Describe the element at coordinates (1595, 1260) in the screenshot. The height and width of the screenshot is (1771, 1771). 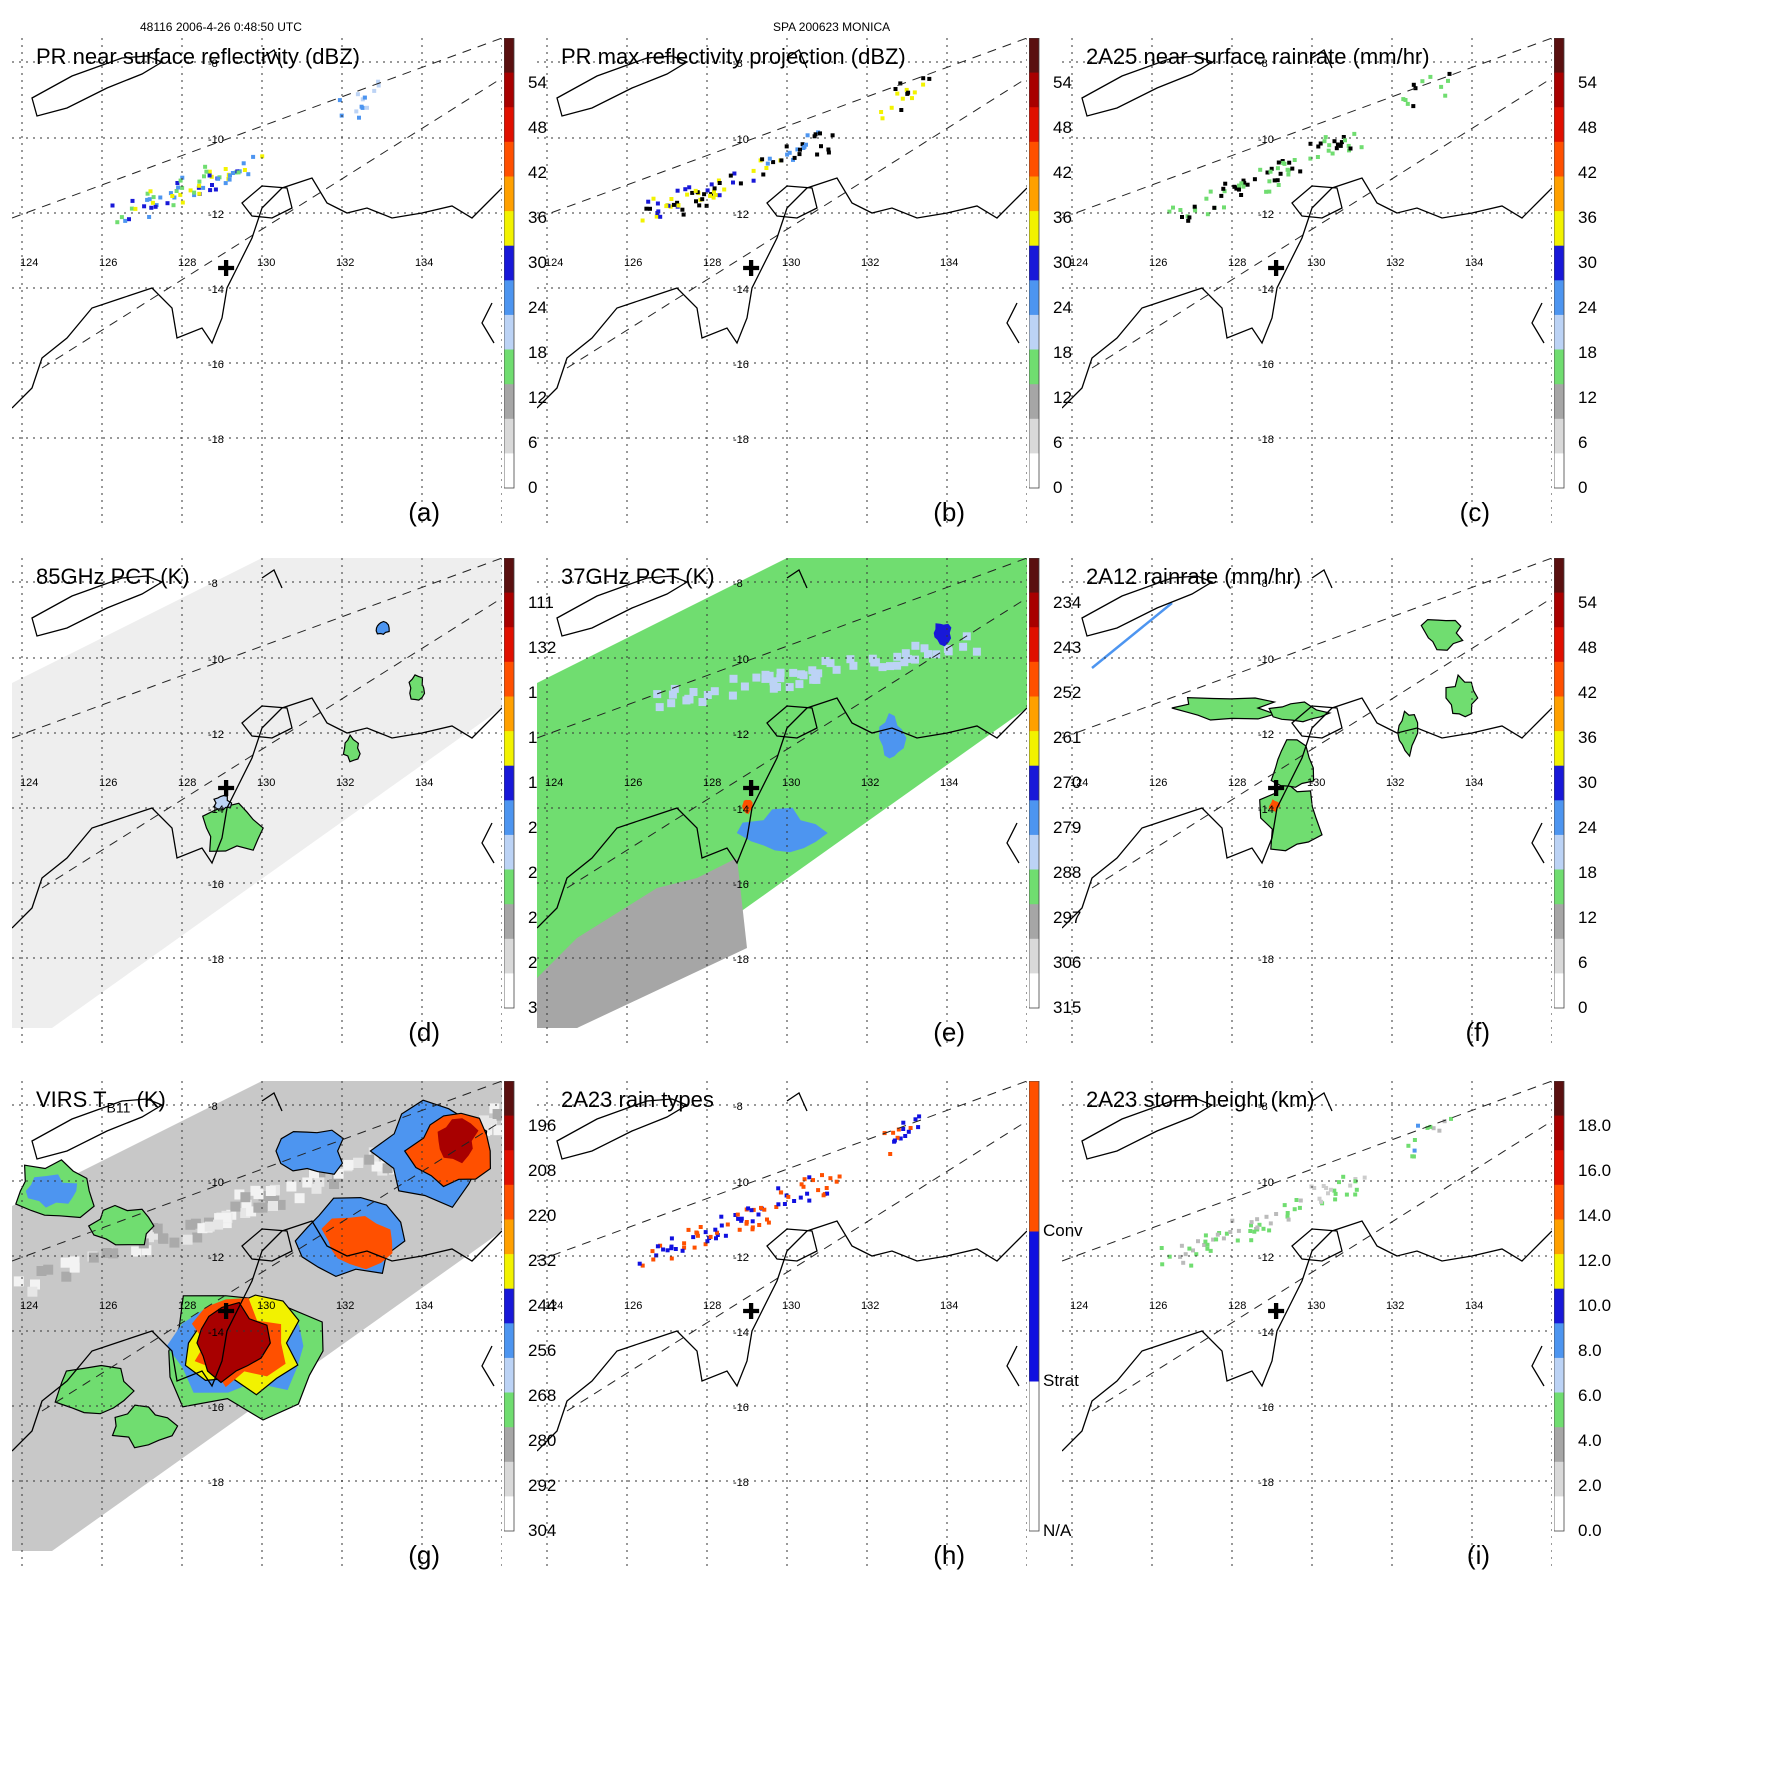
I see `colorbar-tick-label: 12.0` at that location.